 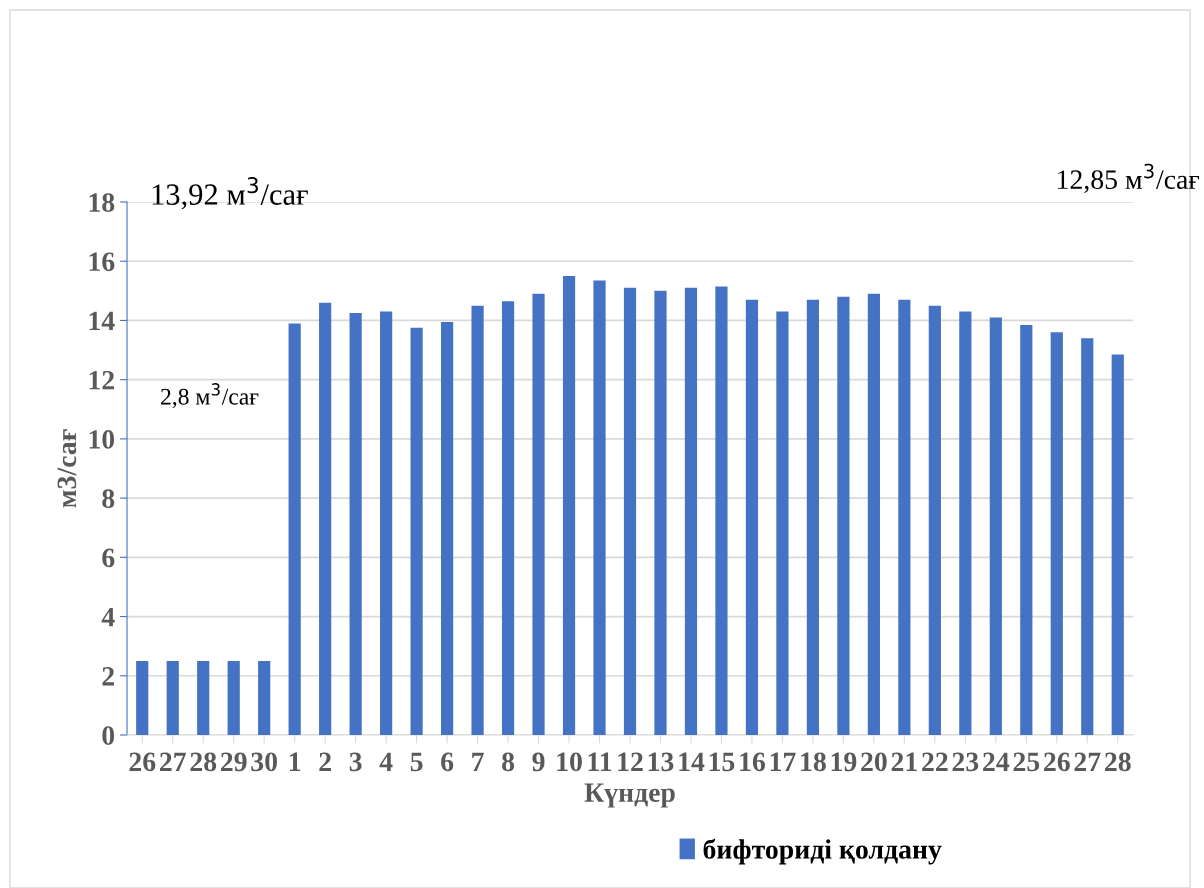 What do you see at coordinates (783, 761) in the screenshot?
I see `x-tick-label: 17` at bounding box center [783, 761].